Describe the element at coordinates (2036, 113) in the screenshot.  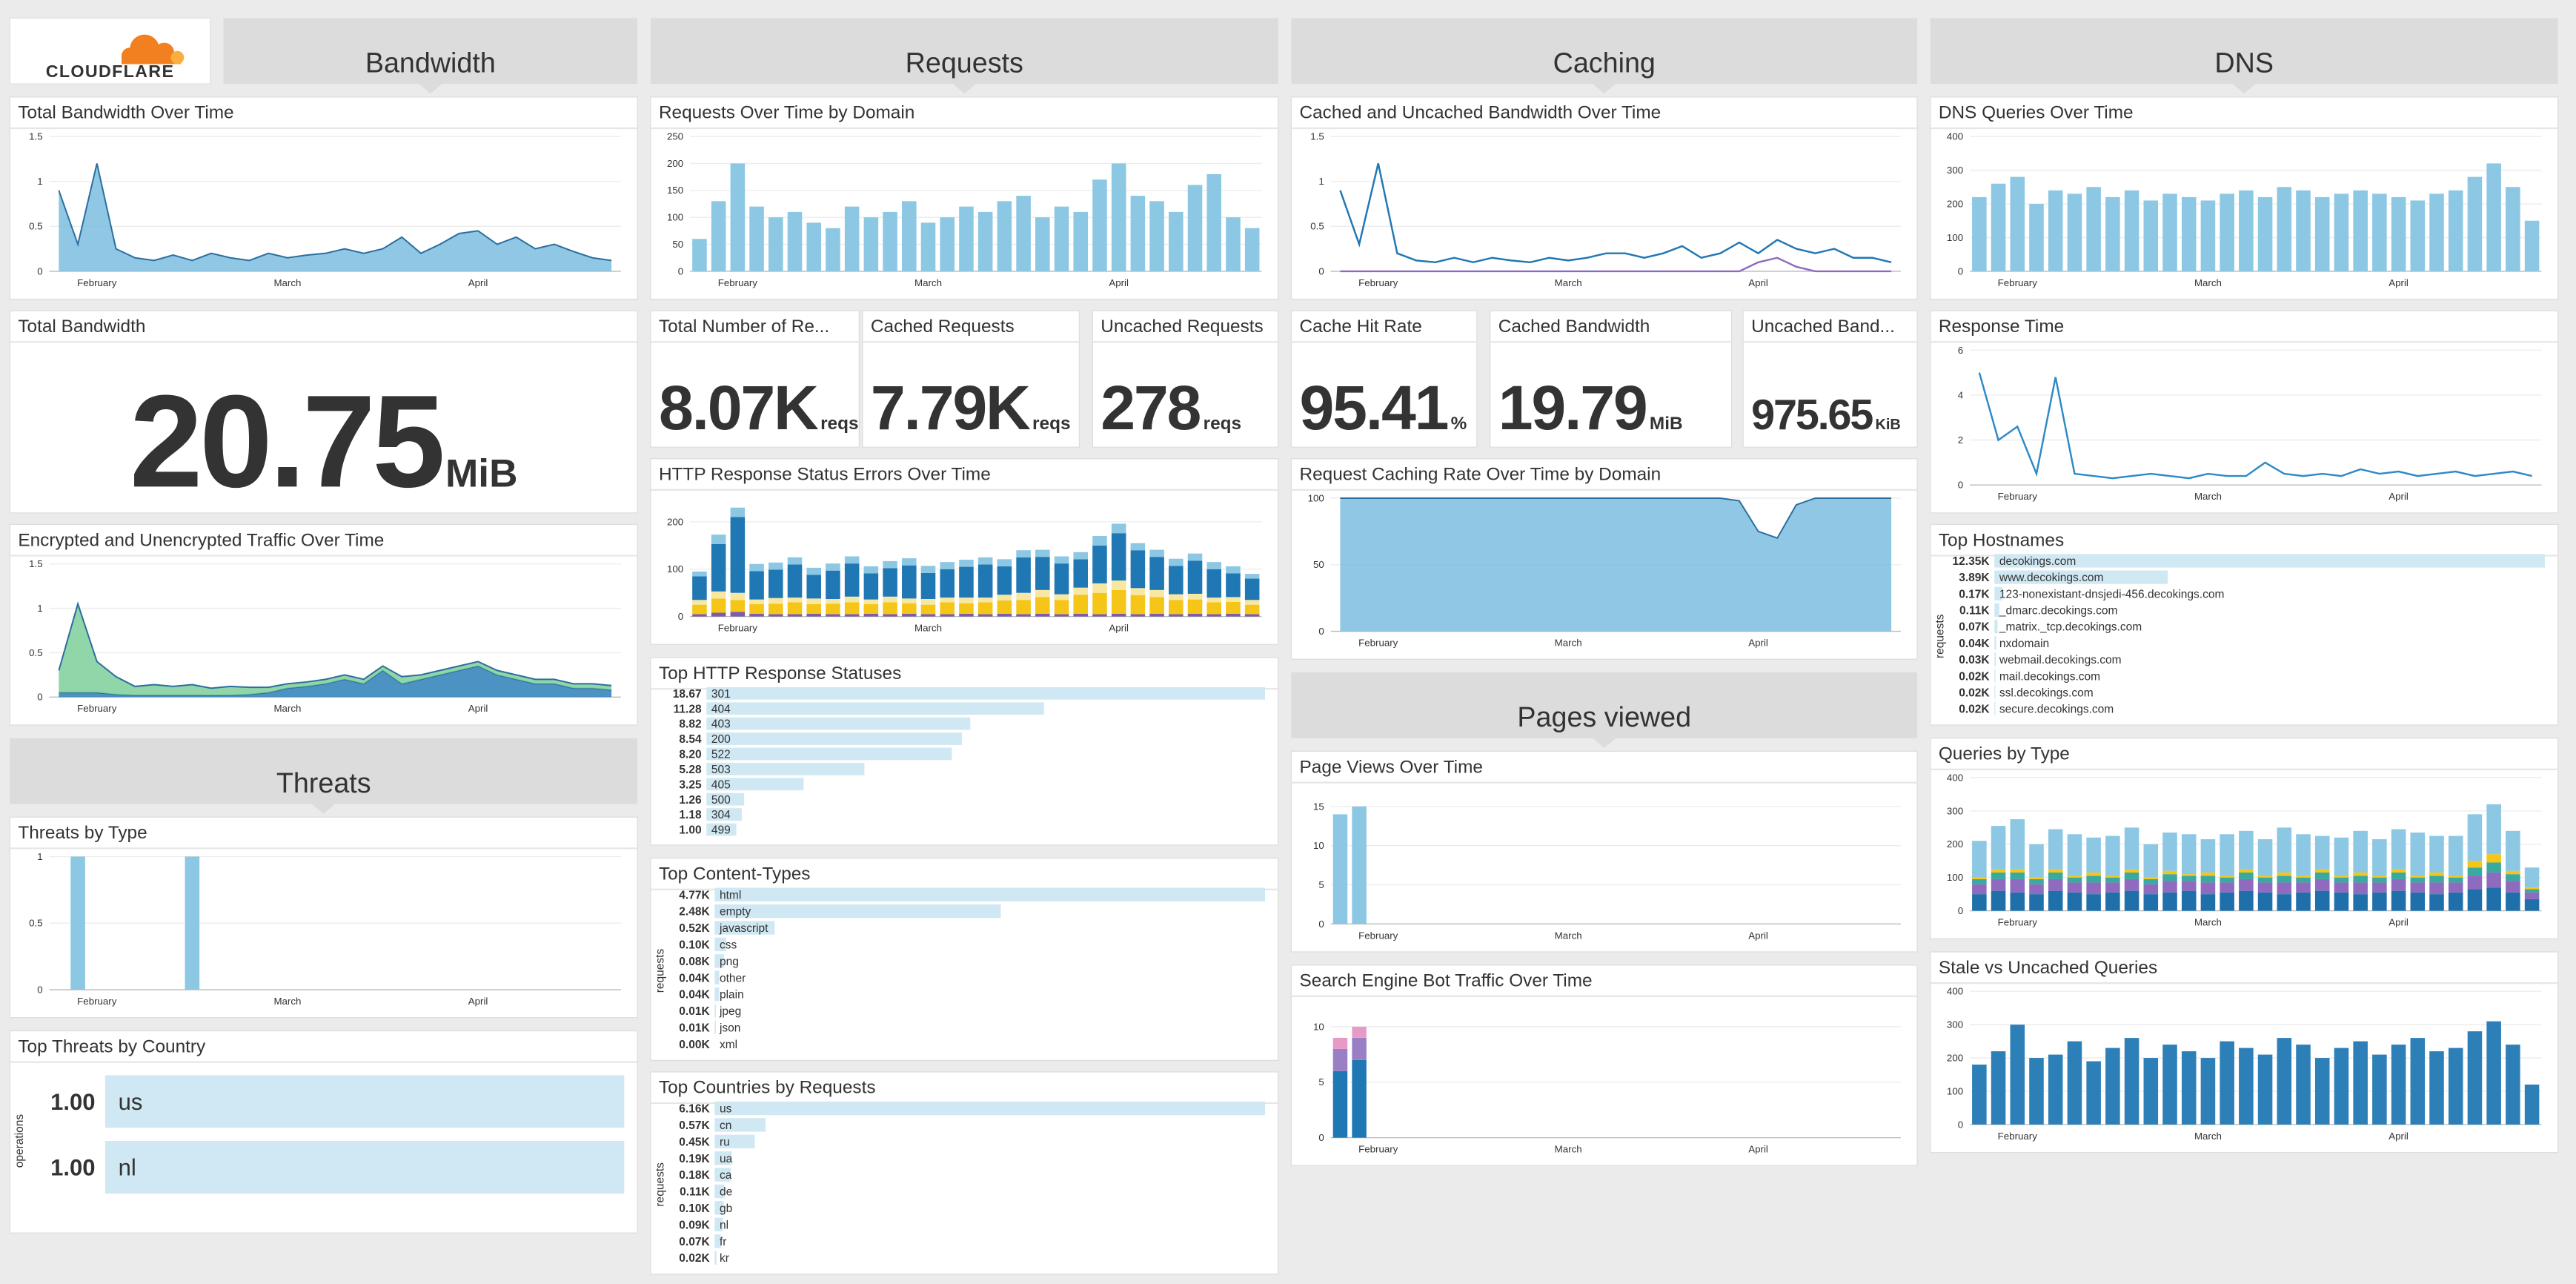
I see `widget-title: DNS Queries Over Time` at that location.